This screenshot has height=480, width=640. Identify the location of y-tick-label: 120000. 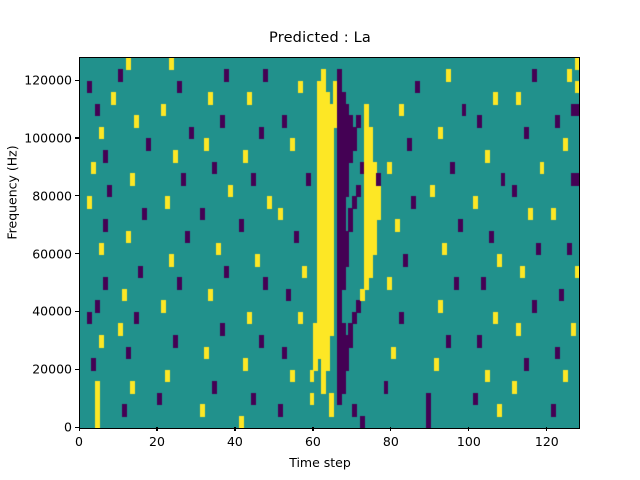
(48, 80).